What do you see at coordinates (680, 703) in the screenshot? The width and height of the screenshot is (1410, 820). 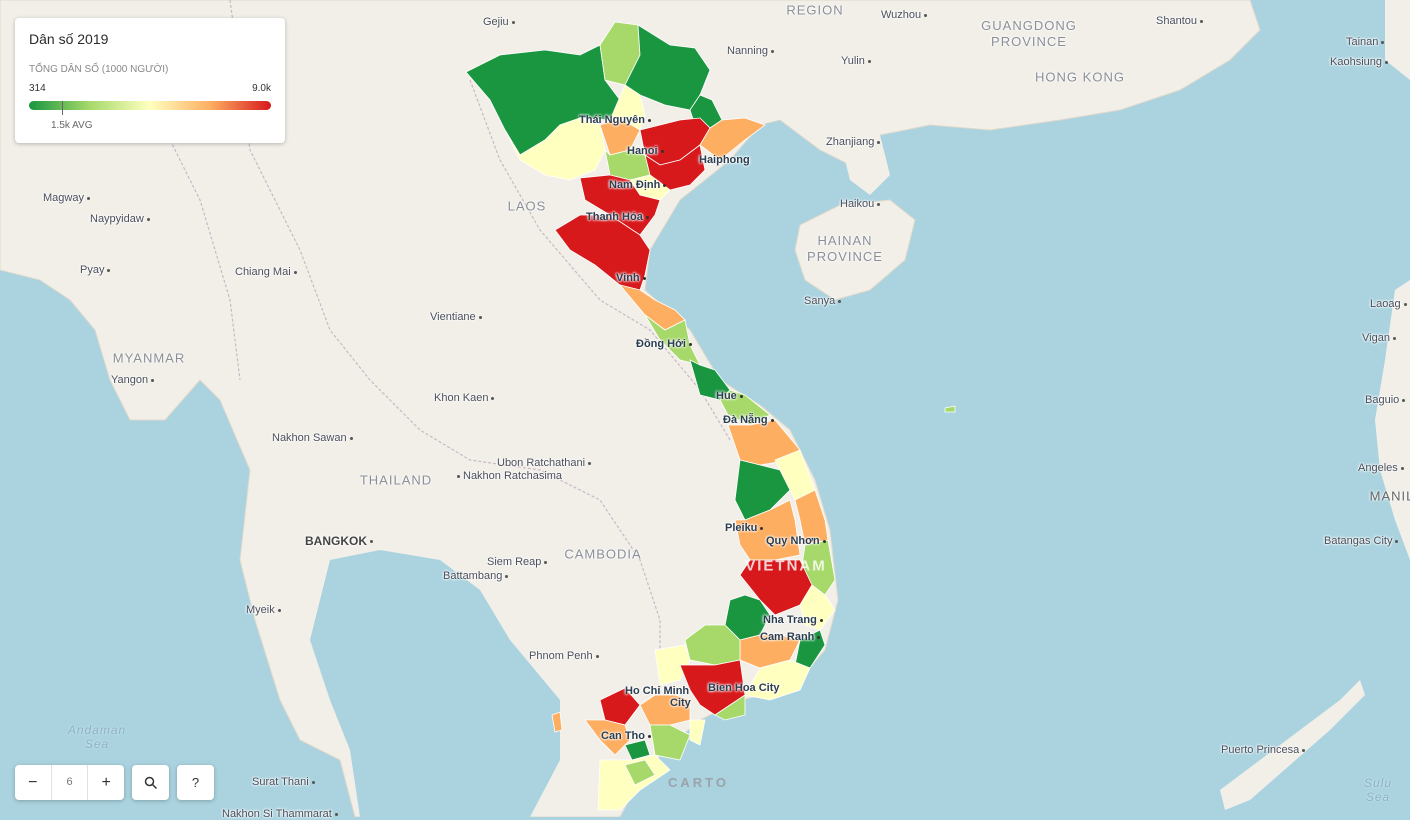 I see `city-name: City` at bounding box center [680, 703].